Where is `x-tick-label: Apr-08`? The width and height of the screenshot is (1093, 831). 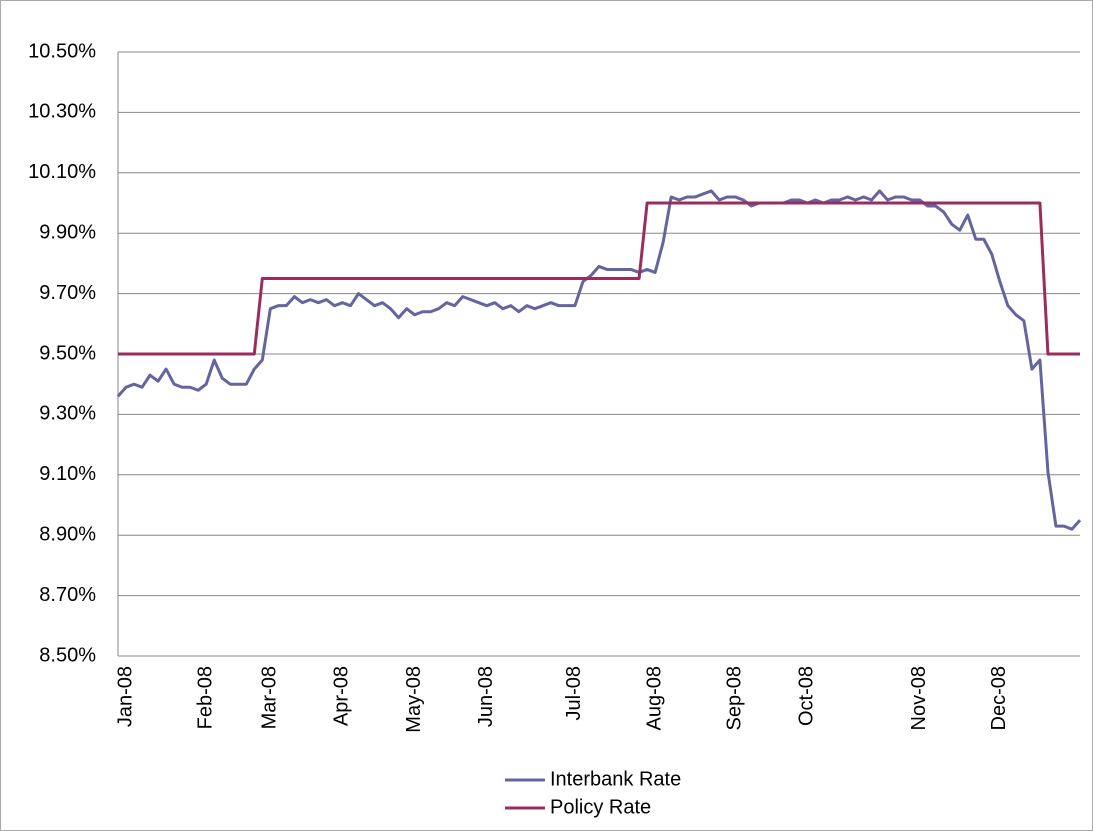
x-tick-label: Apr-08 is located at coordinates (342, 696).